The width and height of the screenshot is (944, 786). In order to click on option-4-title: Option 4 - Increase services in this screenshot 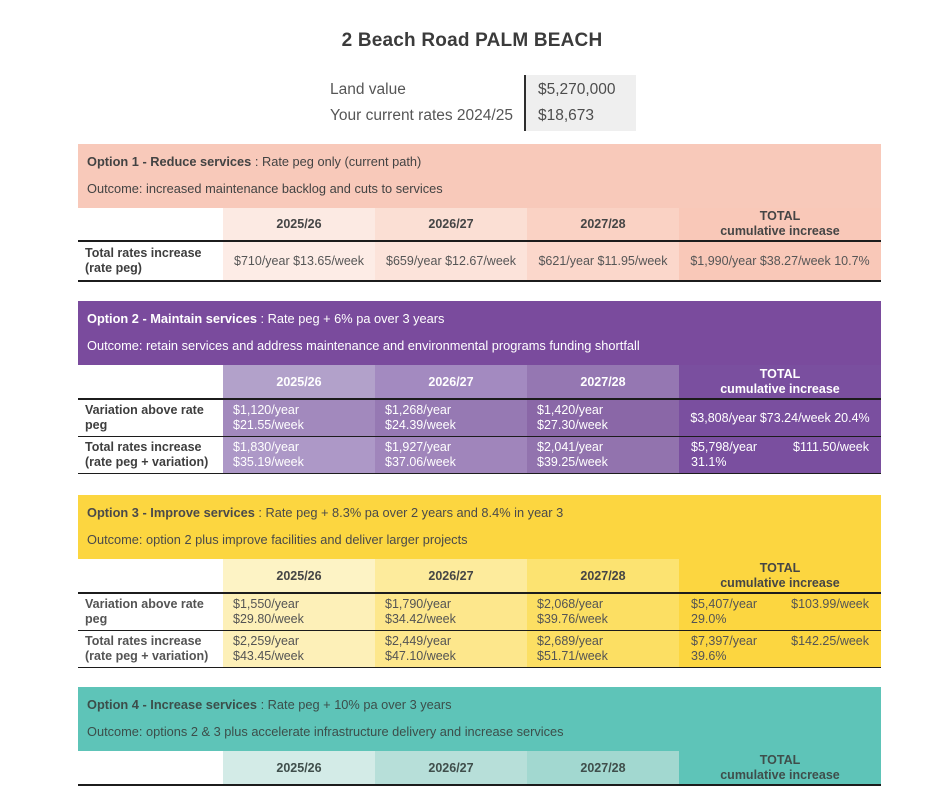, I will do `click(172, 704)`.